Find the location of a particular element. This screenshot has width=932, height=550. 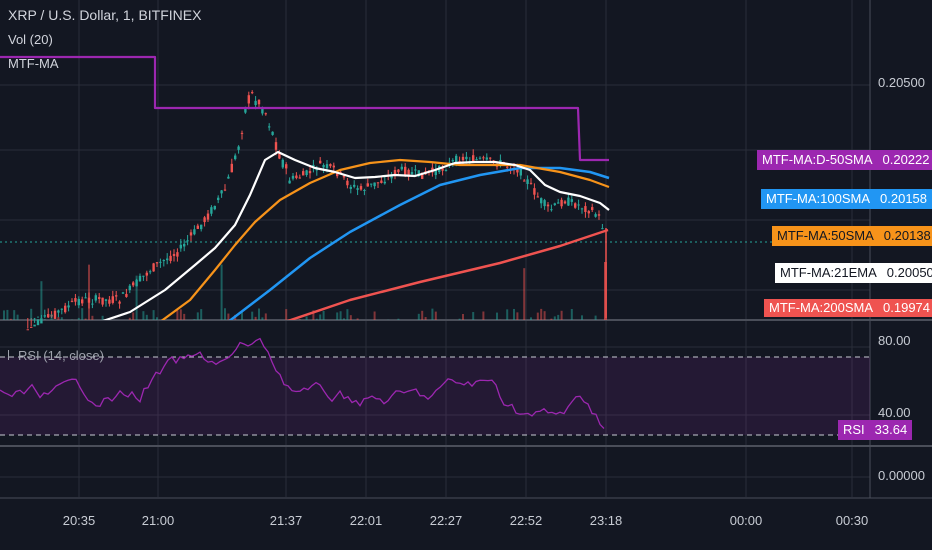

rsi-tag-value: 33.64 is located at coordinates (891, 429).